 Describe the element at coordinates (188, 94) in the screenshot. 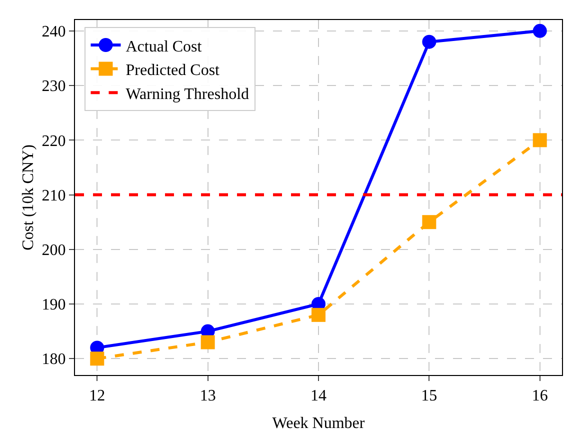

I see `legend-label: Warning Threshold` at that location.